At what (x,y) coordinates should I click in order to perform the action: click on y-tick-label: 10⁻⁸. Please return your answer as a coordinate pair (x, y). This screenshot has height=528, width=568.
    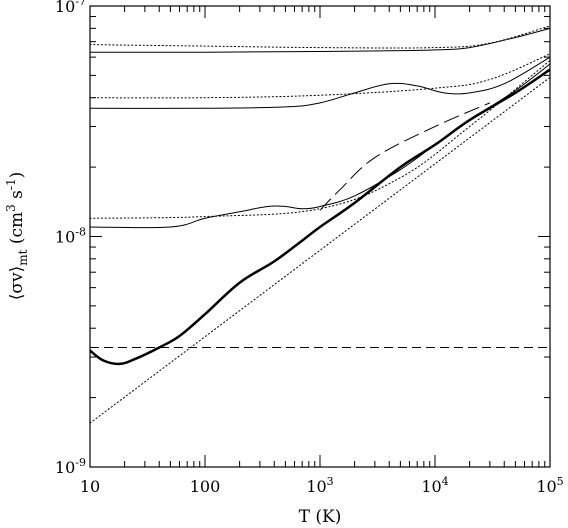
    Looking at the image, I should click on (70, 236).